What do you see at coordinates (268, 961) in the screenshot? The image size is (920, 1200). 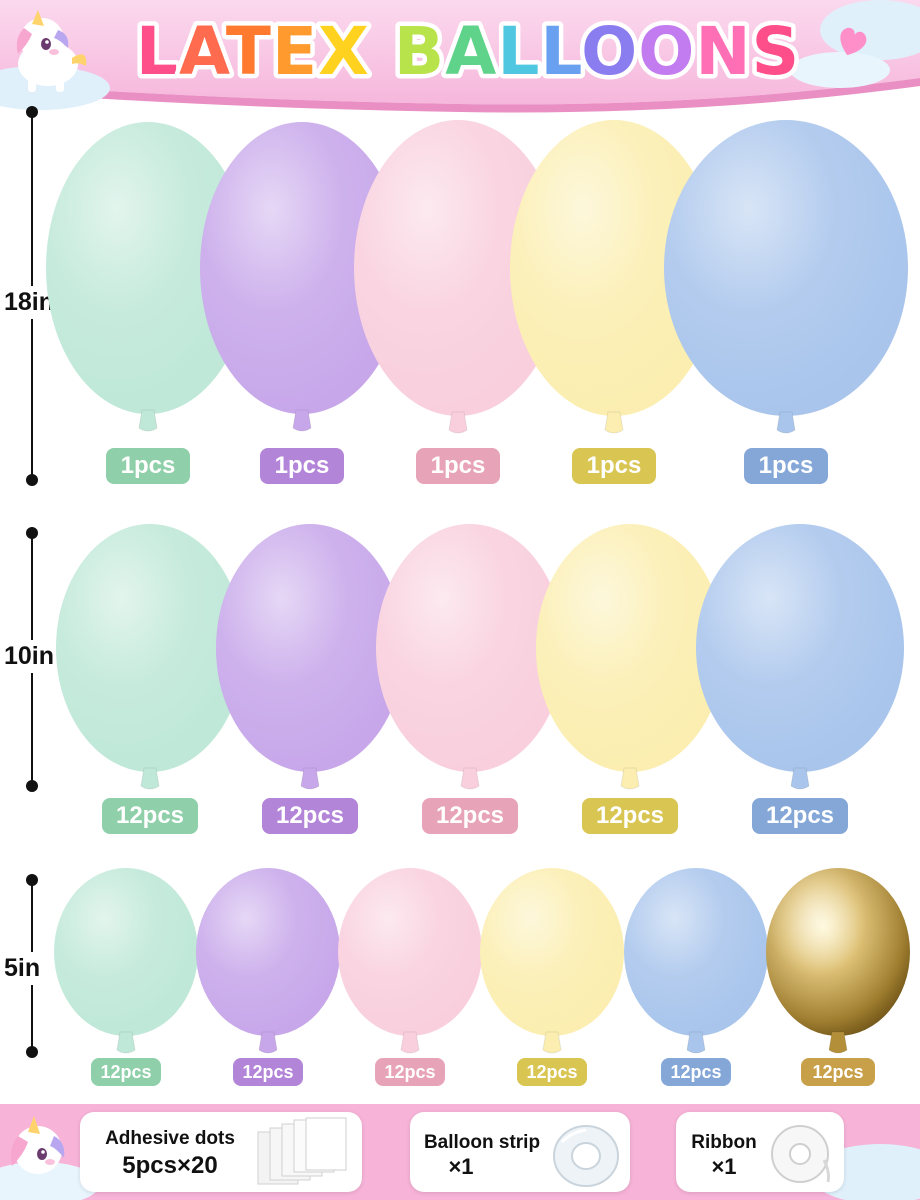 I see `balloon-5in-purple` at bounding box center [268, 961].